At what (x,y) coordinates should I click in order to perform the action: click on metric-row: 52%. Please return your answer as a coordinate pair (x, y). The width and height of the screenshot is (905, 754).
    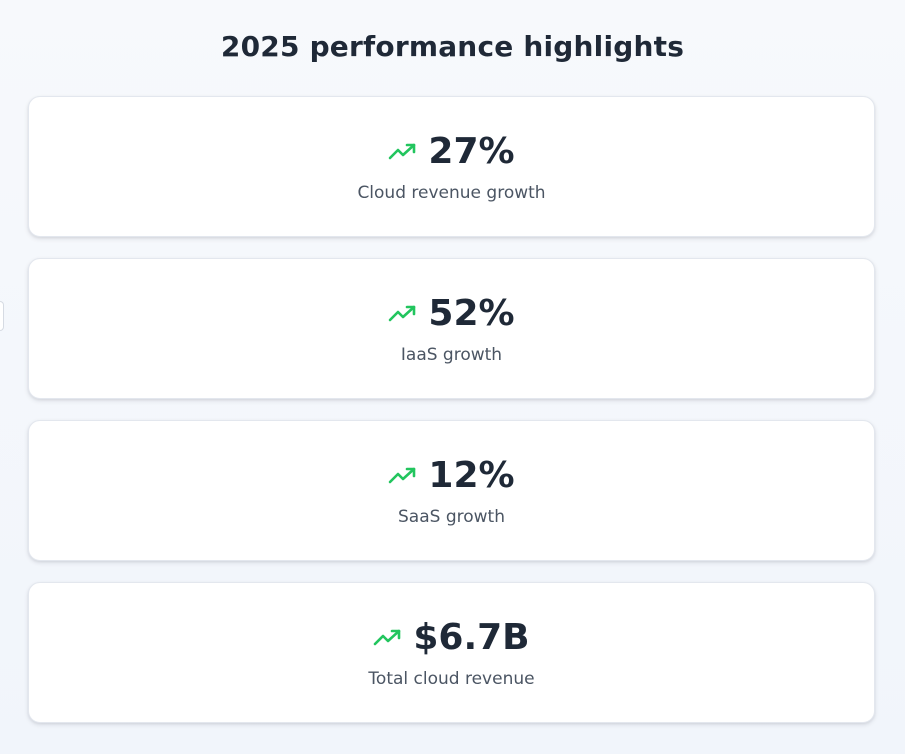
    Looking at the image, I should click on (451, 314).